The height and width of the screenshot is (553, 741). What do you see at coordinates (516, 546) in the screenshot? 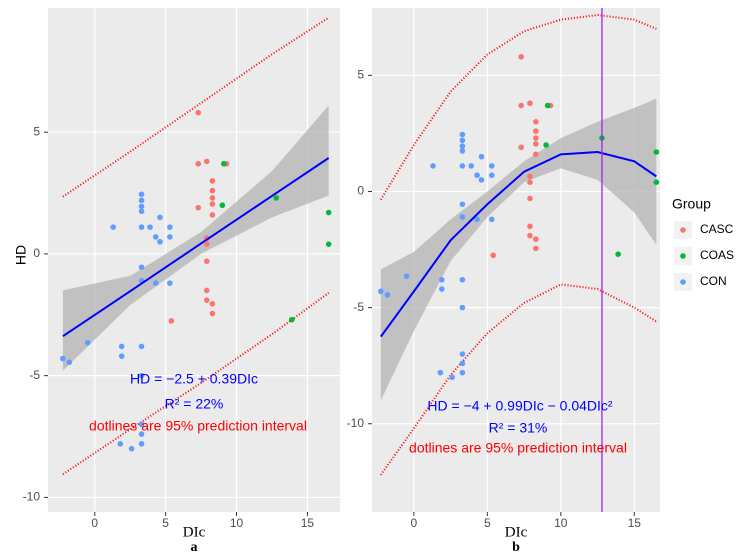
I see `panel-label: b` at bounding box center [516, 546].